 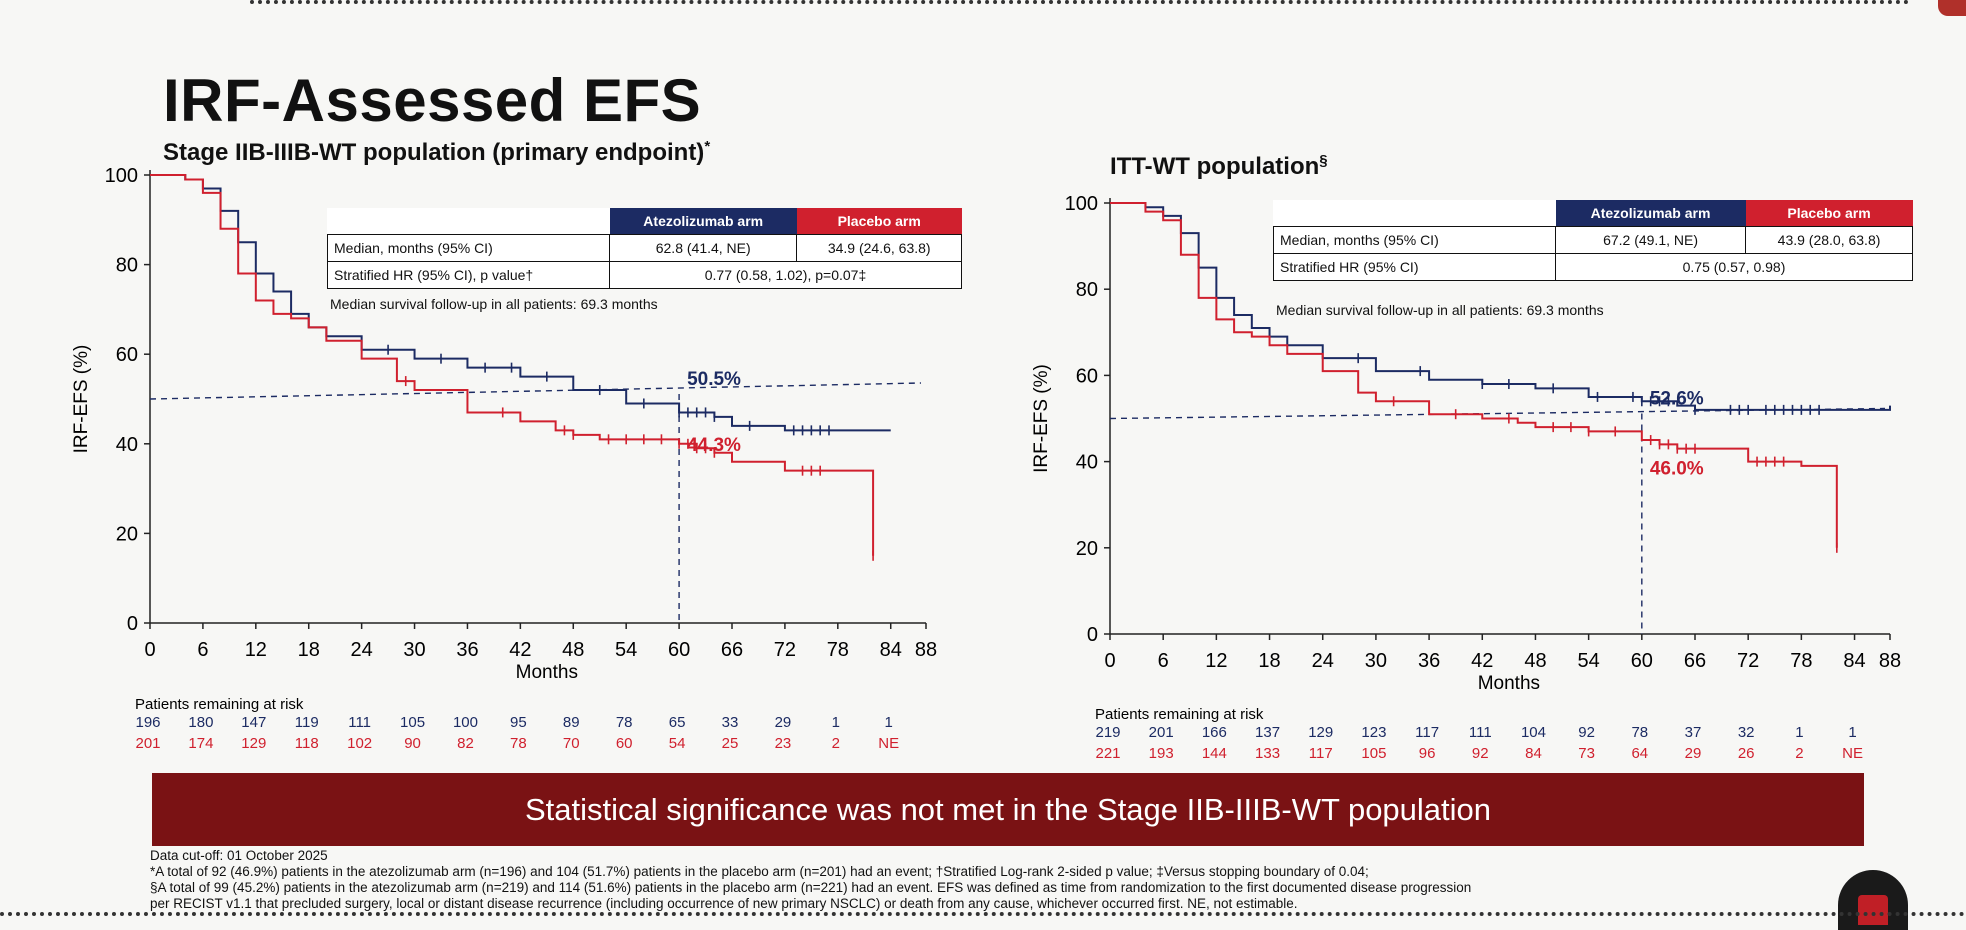 I want to click on p0-at-risk-placebo-3: 118, so click(x=307, y=743).